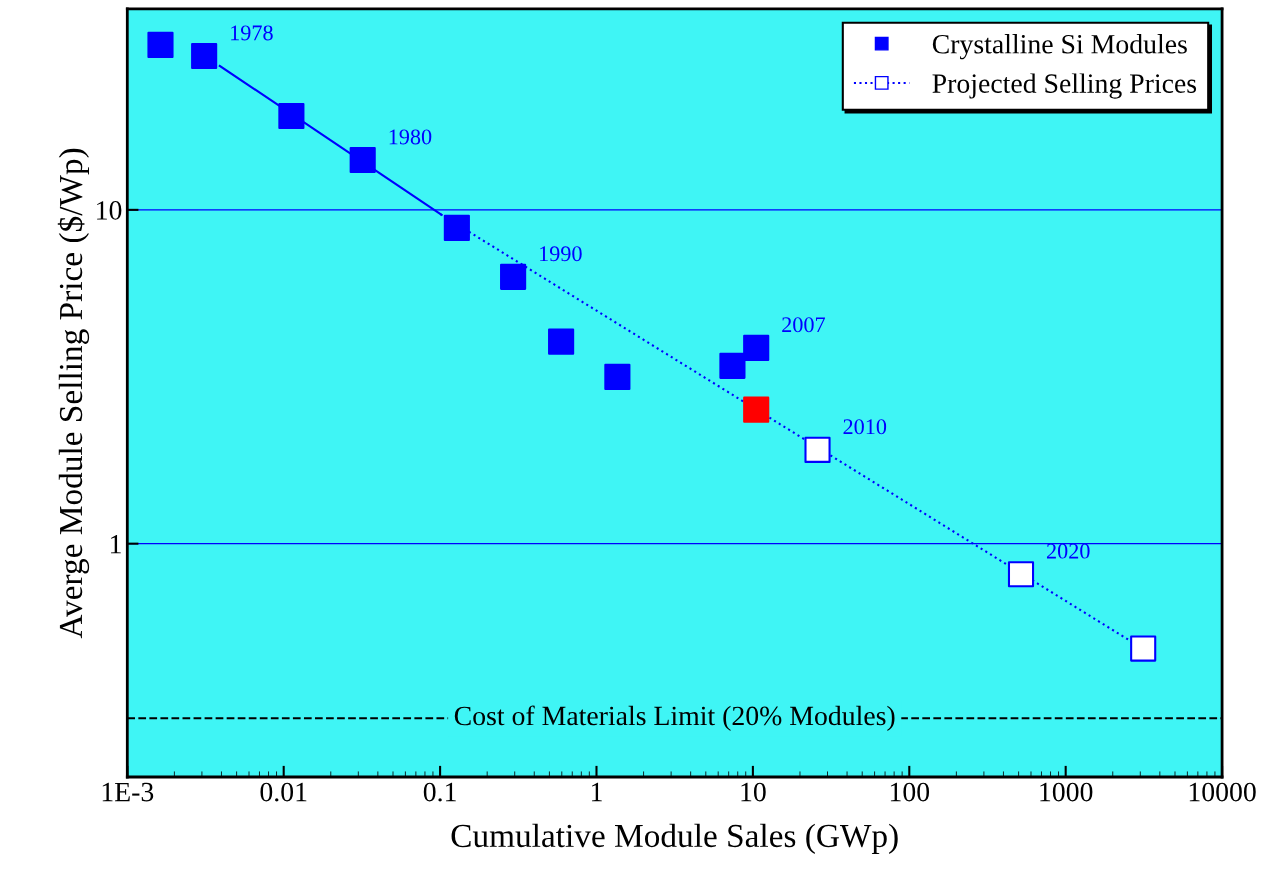  Describe the element at coordinates (252, 33) in the screenshot. I see `annotation: 1978` at that location.